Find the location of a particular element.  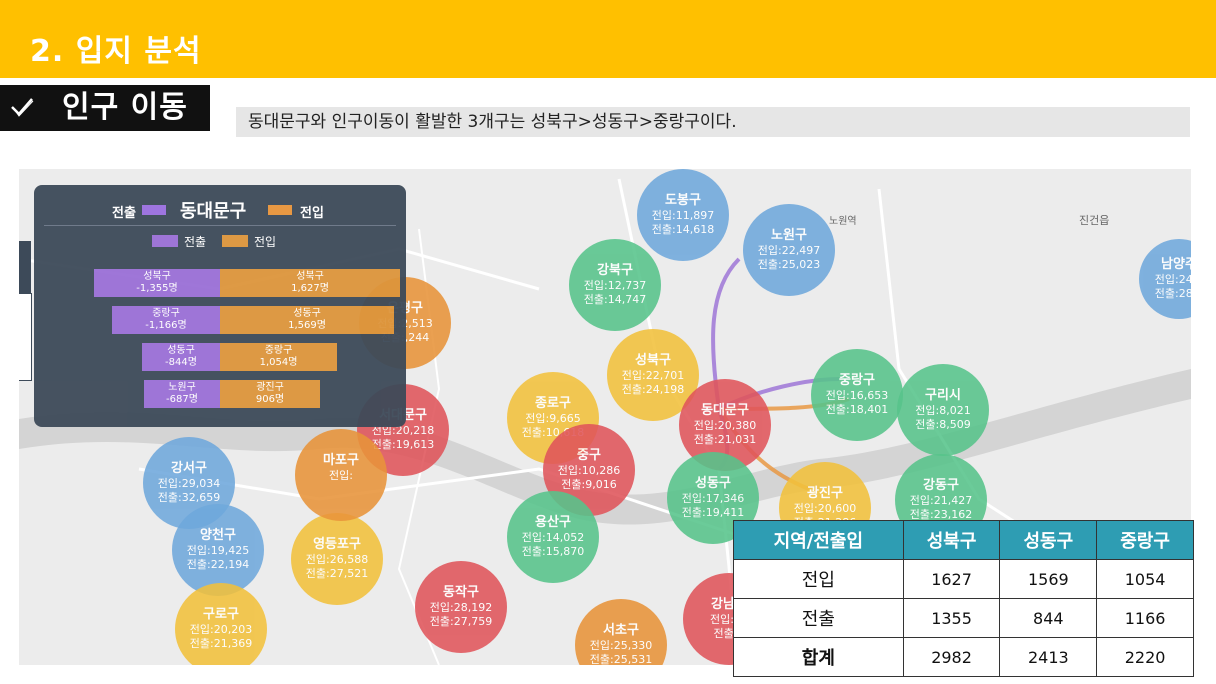

row-label: 전출 is located at coordinates (818, 618).